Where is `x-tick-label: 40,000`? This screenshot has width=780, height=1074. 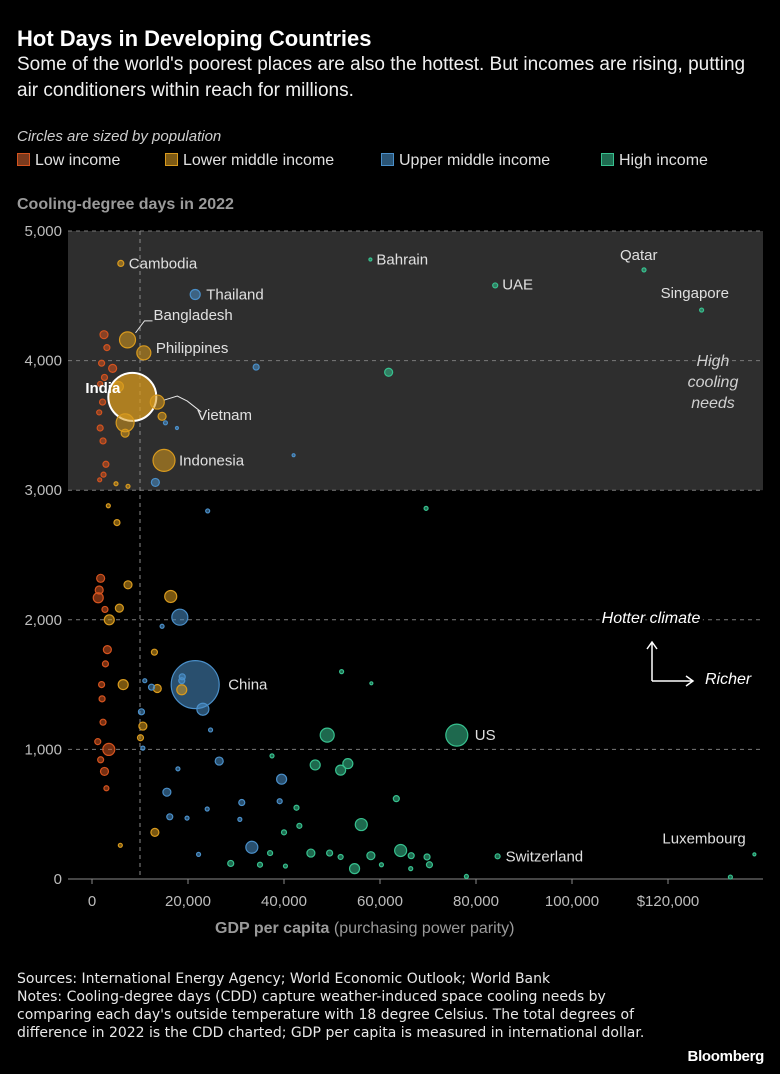
x-tick-label: 40,000 is located at coordinates (284, 901).